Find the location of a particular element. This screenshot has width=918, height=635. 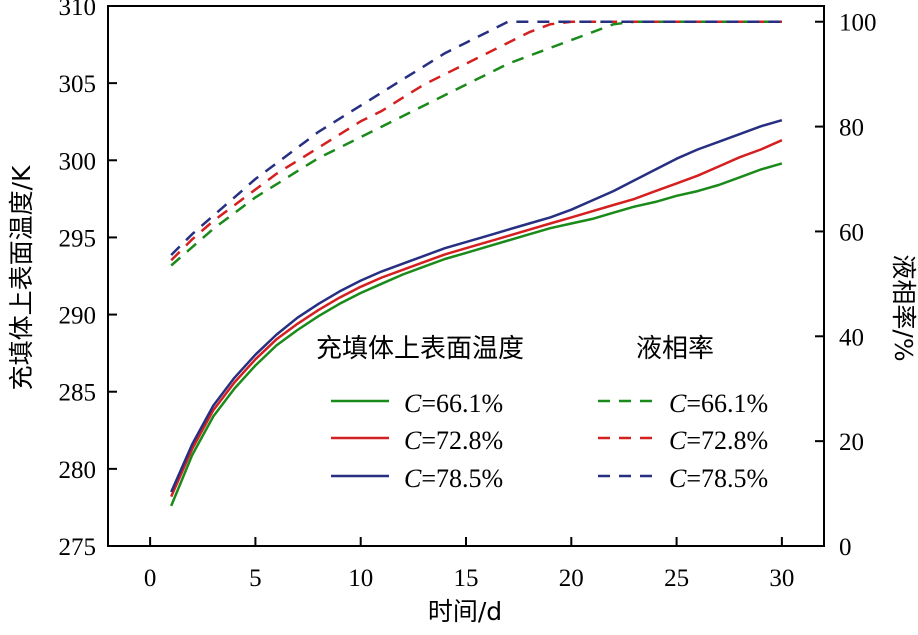

x-axis-title: 时间/d is located at coordinates (465, 611).